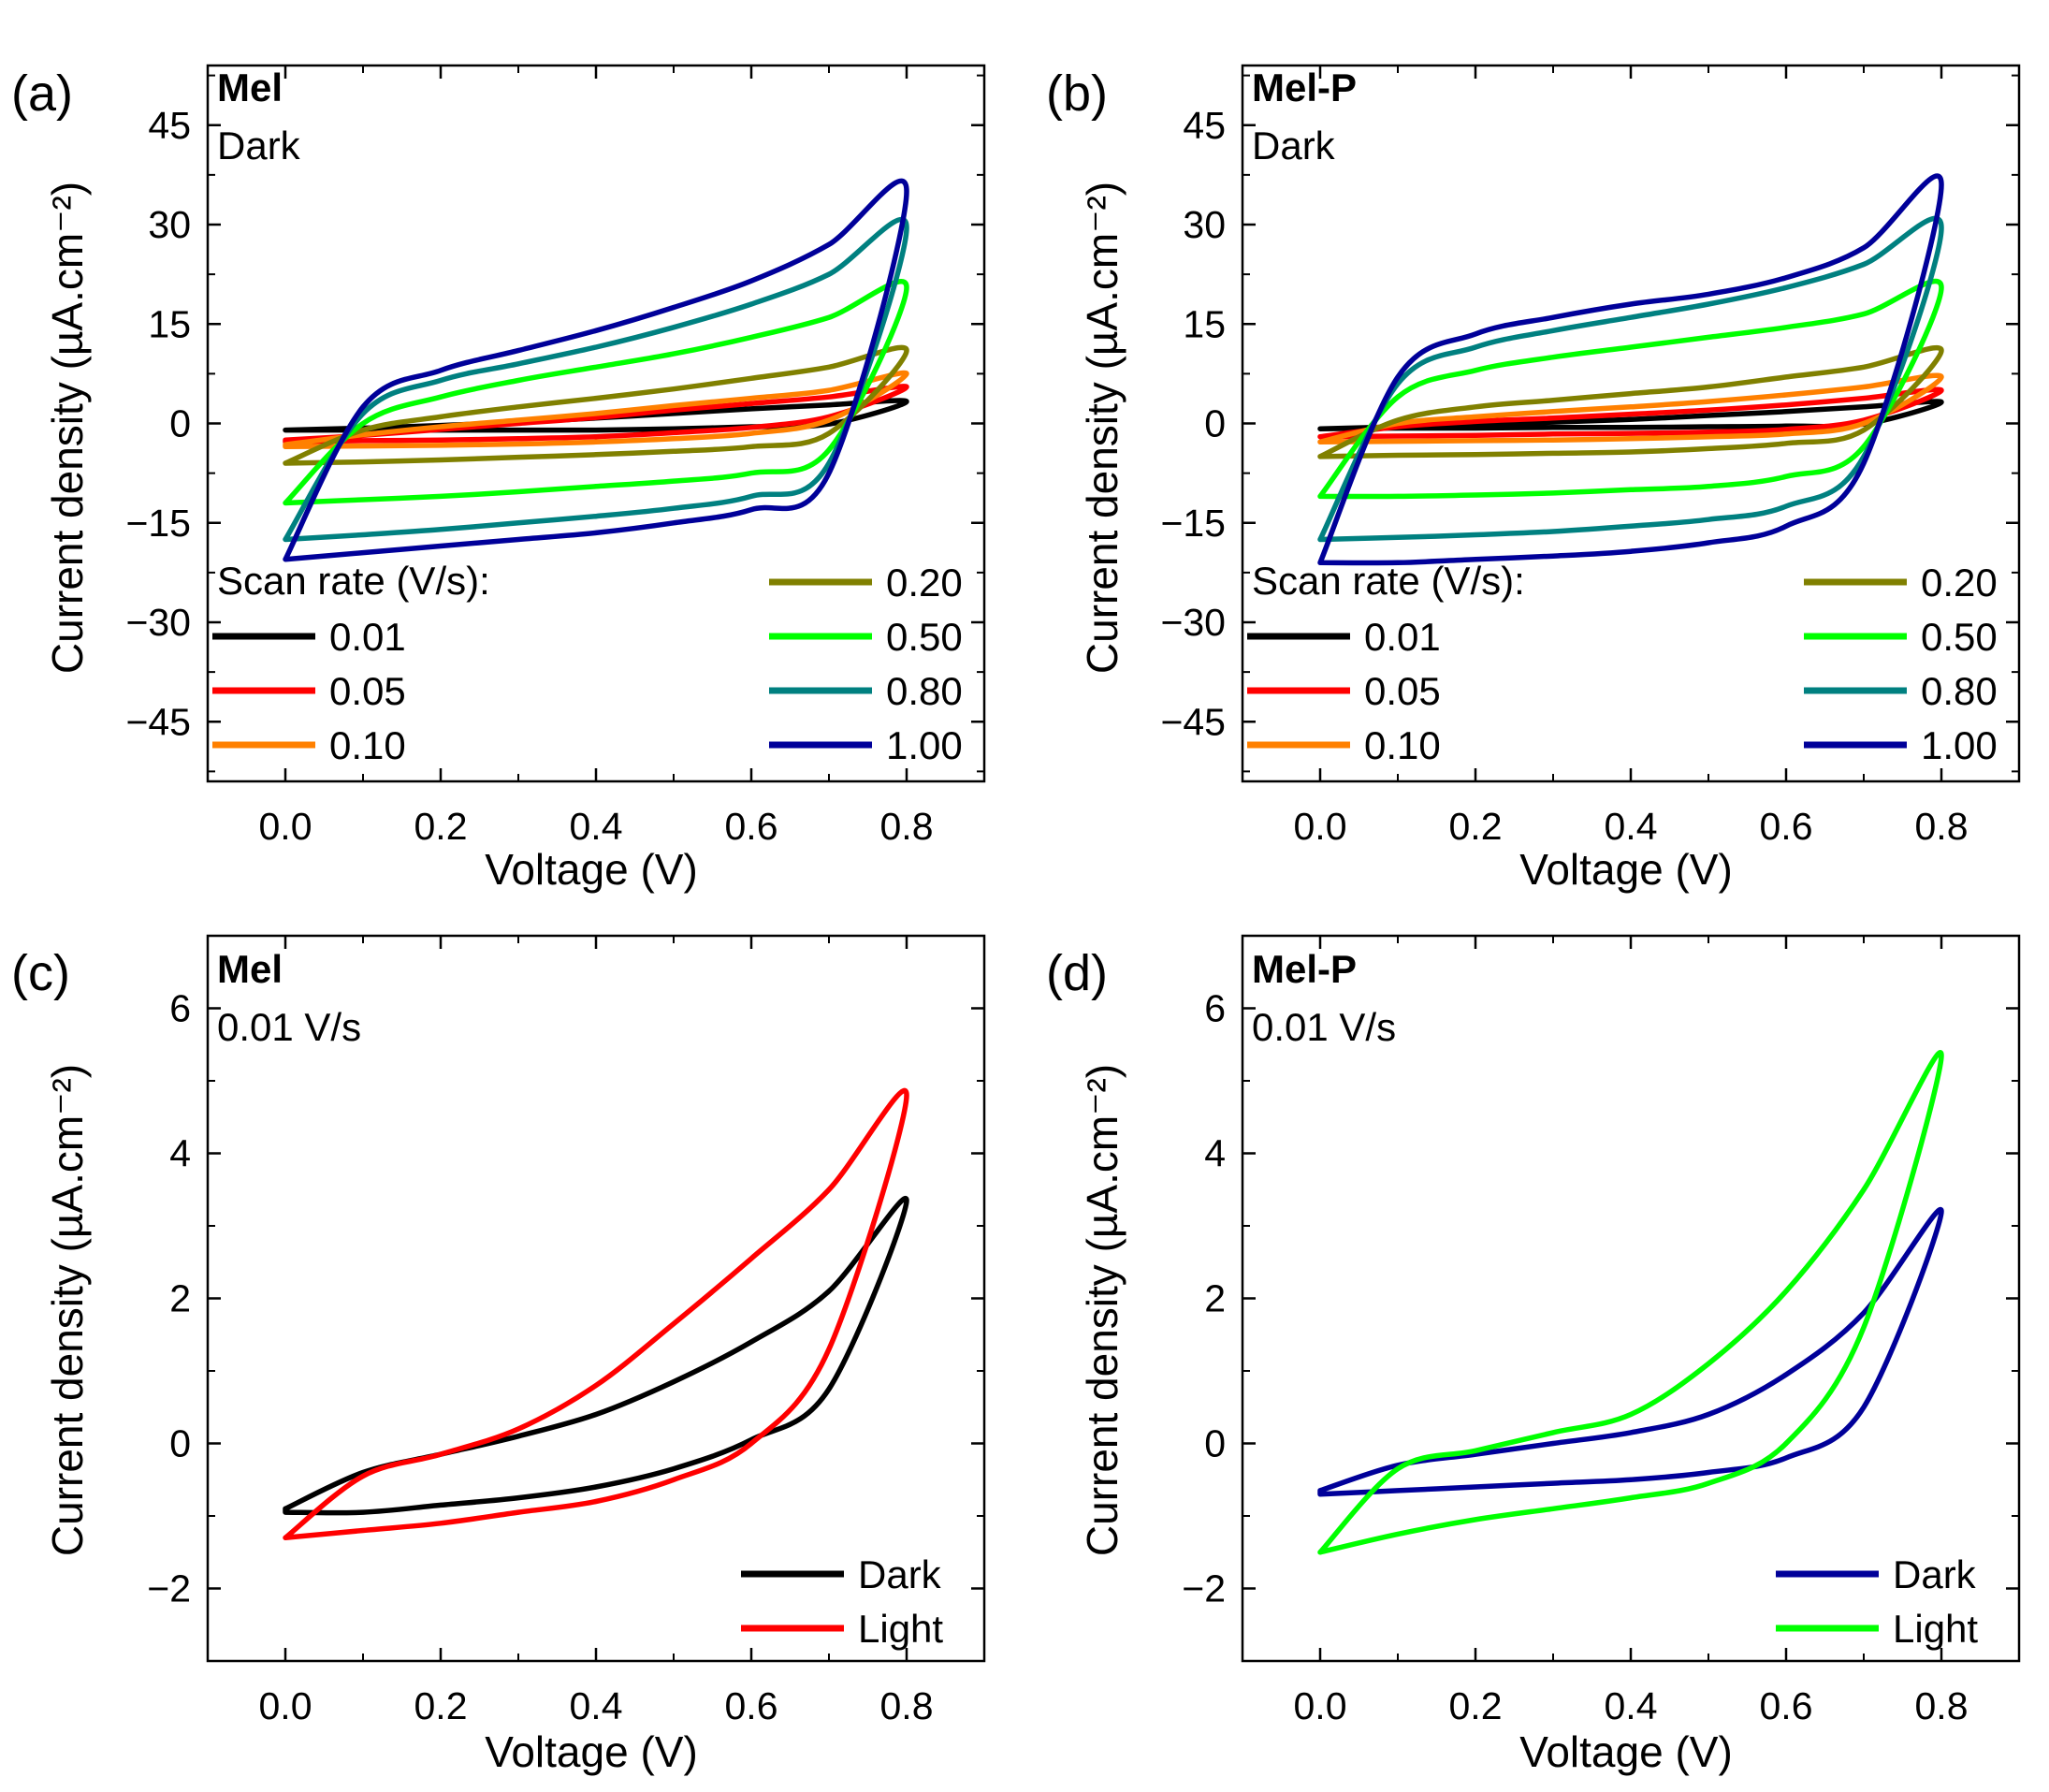  Describe the element at coordinates (1077, 973) in the screenshot. I see `panel-label: (d)` at that location.